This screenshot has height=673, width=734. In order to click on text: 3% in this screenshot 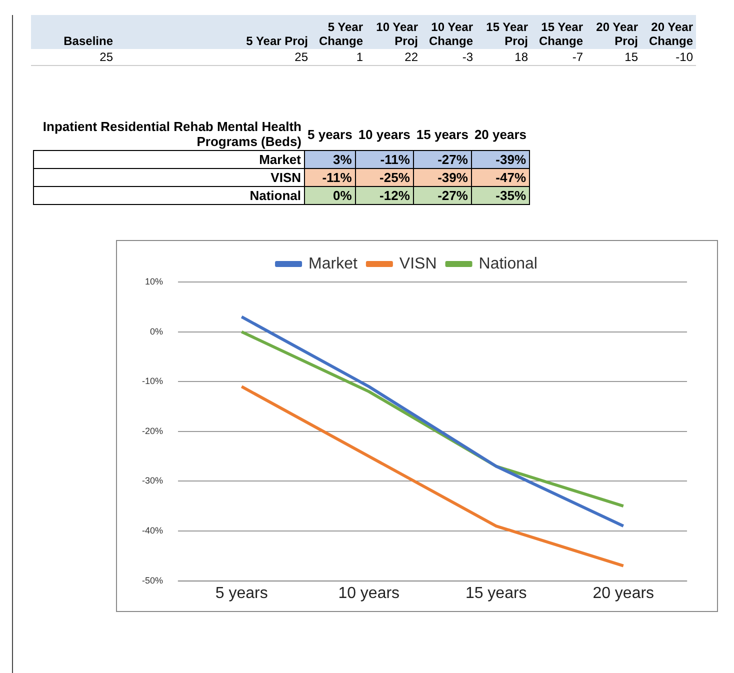, I will do `click(330, 159)`.